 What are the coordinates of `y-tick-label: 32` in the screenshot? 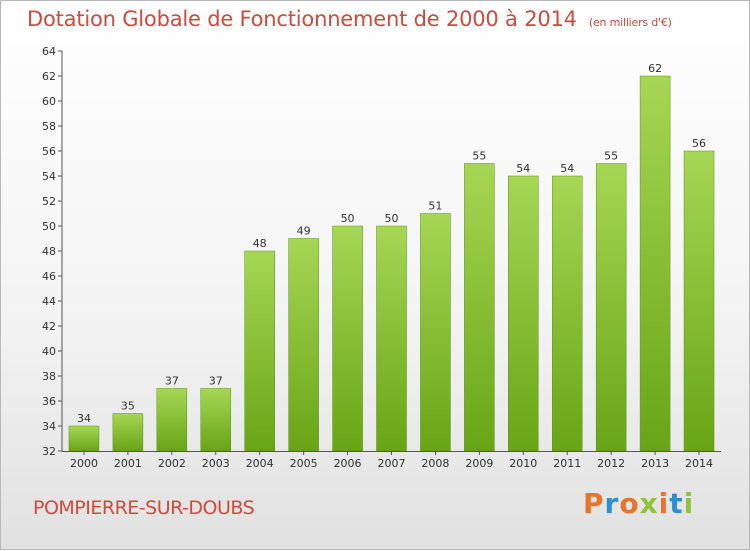 It's located at (49, 451).